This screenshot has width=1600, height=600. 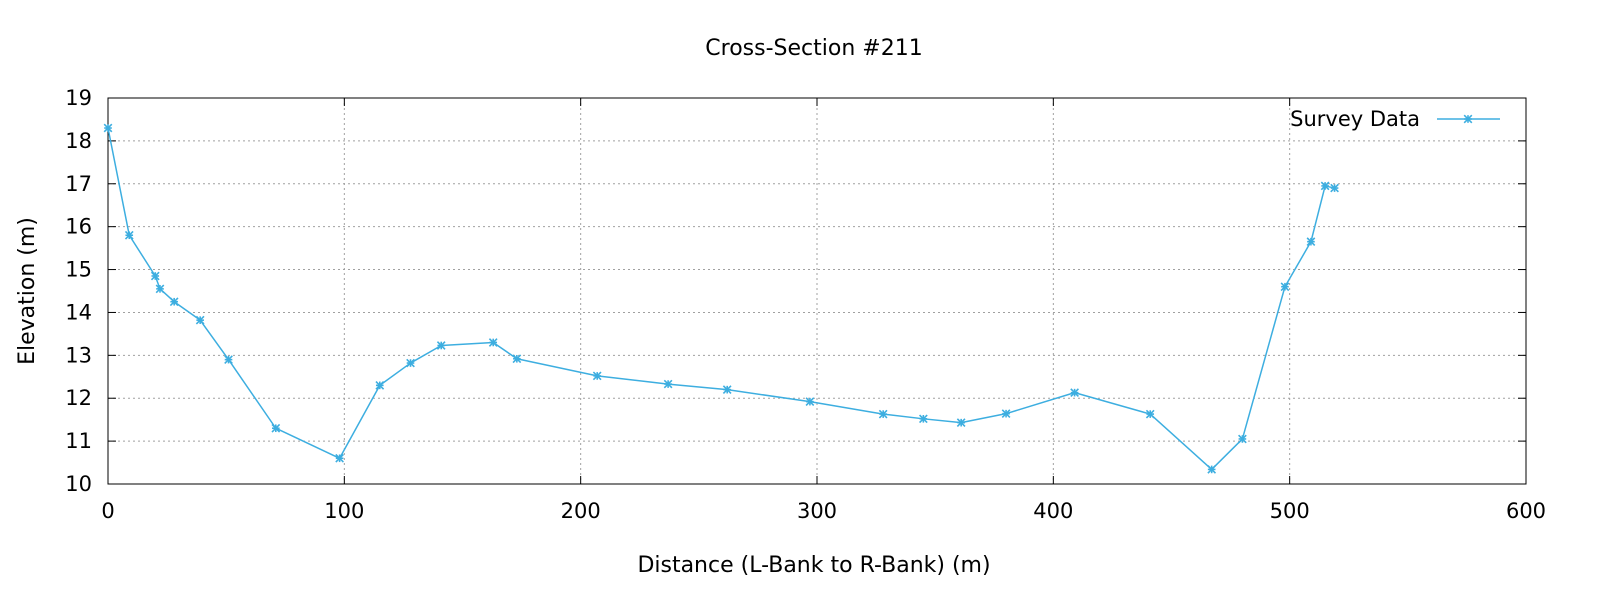 What do you see at coordinates (817, 511) in the screenshot?
I see `x-tick-label: 300` at bounding box center [817, 511].